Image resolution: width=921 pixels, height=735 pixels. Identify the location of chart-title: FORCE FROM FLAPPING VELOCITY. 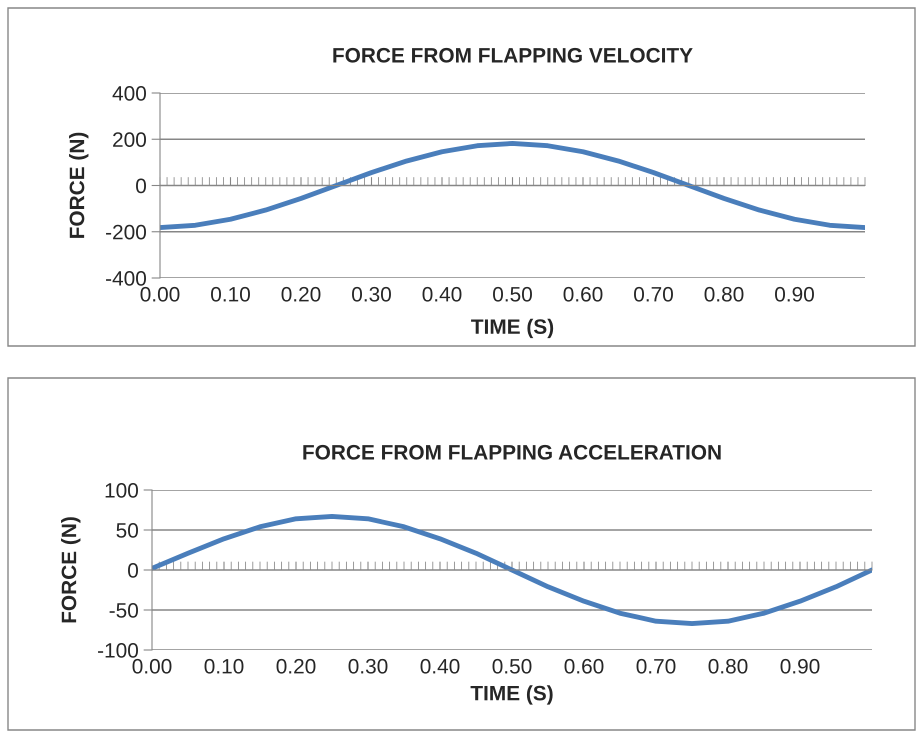
(513, 55).